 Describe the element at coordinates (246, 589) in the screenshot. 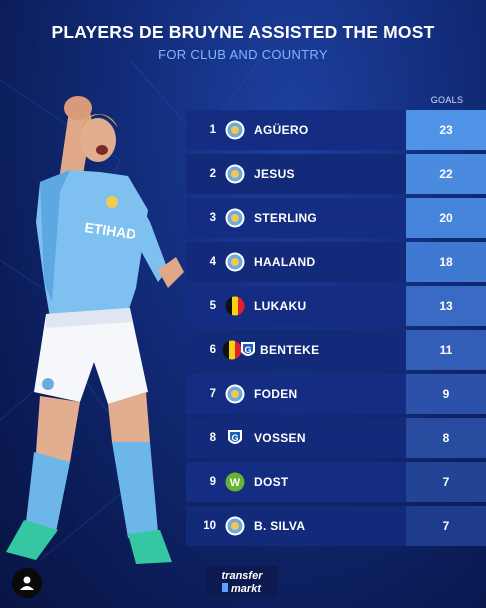

I see `svg-text: markt` at that location.